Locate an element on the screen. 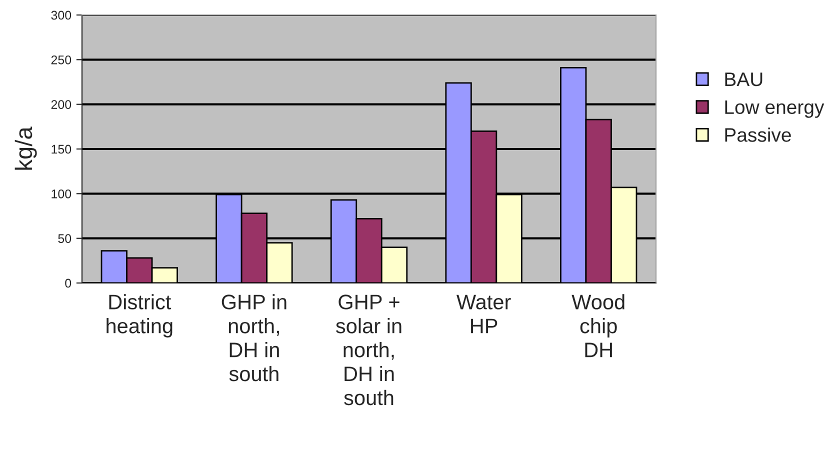  y-tick-label: 0 is located at coordinates (68, 283).